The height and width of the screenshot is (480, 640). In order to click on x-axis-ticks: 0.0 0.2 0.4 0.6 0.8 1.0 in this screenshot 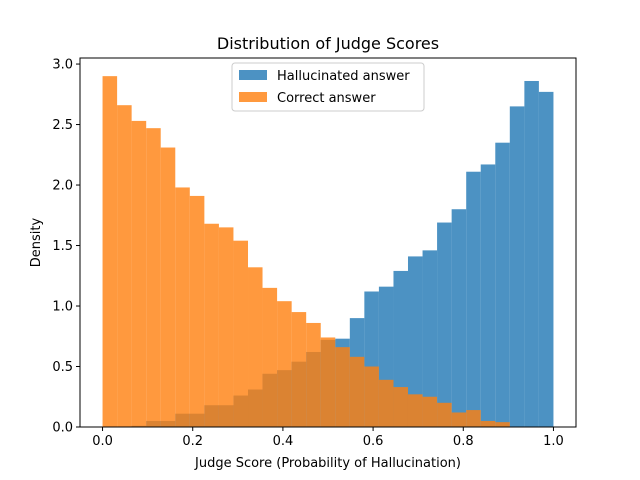, I will do `click(328, 438)`.